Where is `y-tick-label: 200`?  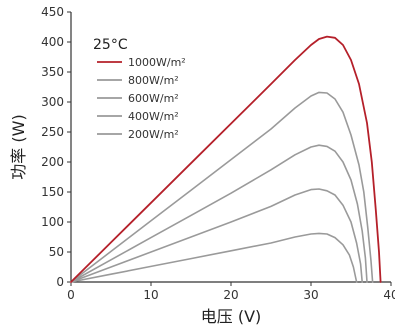 y-tick-label: 200 is located at coordinates (52, 162).